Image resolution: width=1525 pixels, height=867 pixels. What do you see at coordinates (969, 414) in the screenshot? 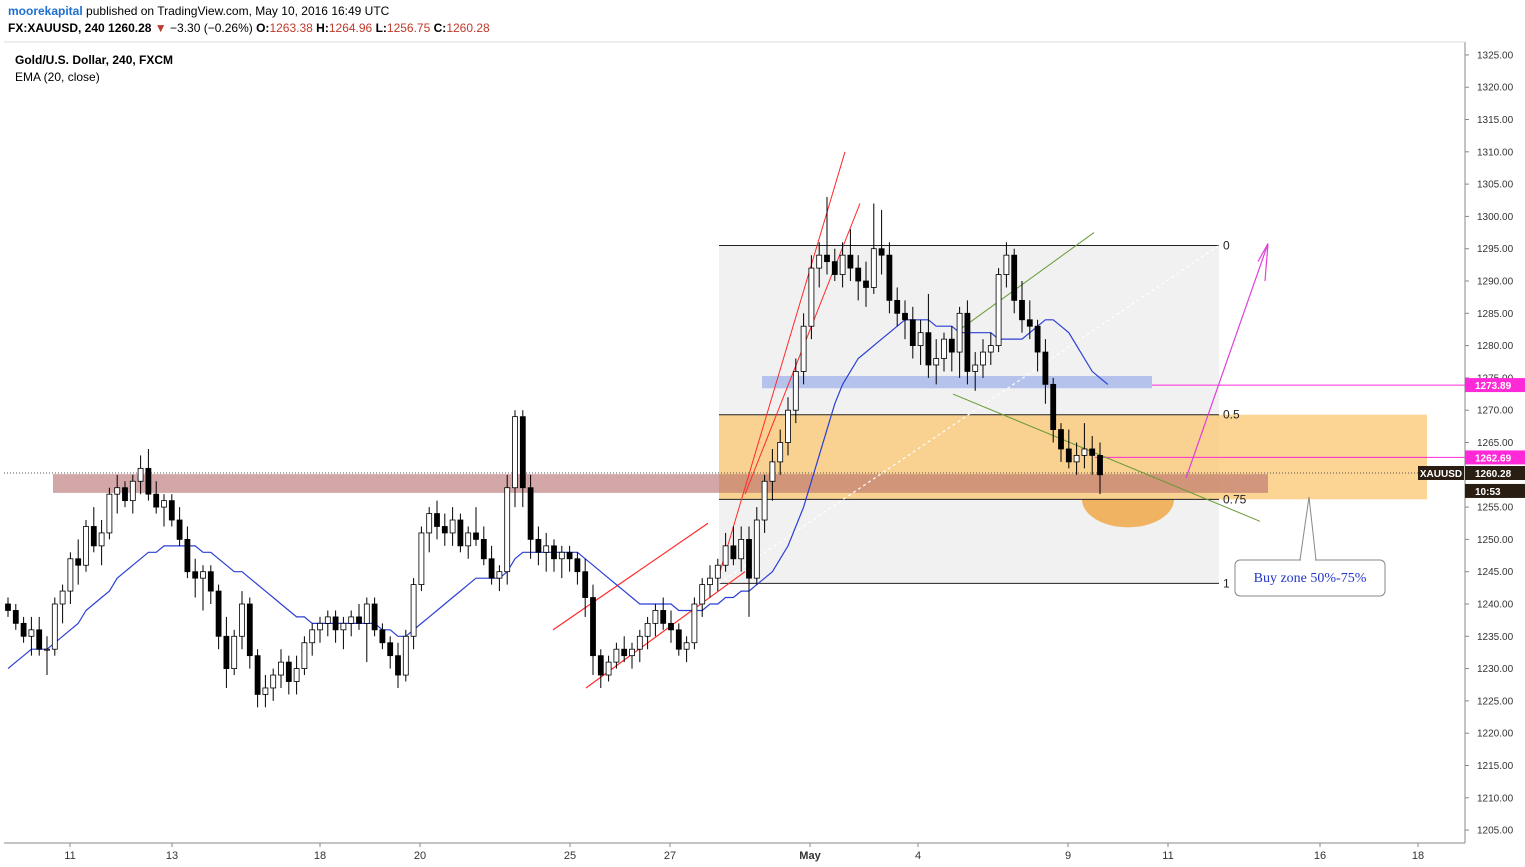
I see `fib-trend-line` at bounding box center [969, 414].